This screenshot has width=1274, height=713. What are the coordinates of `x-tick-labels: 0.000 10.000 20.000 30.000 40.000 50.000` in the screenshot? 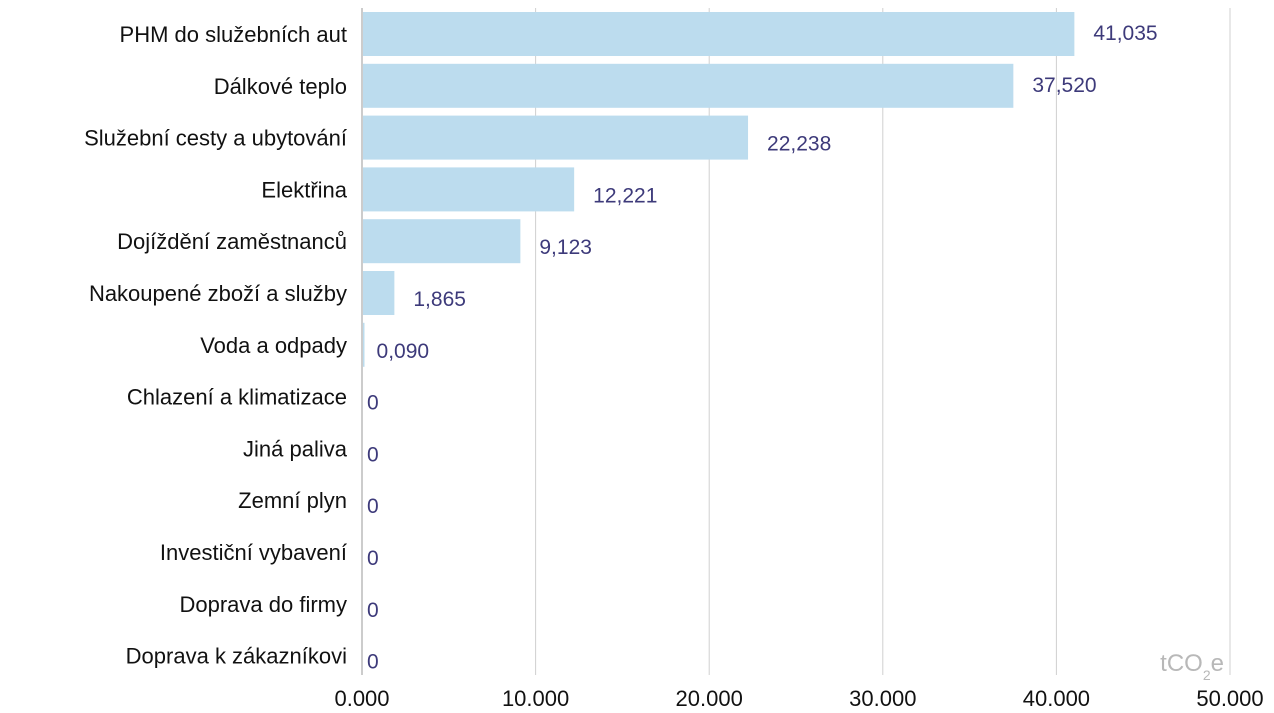 It's located at (798, 698).